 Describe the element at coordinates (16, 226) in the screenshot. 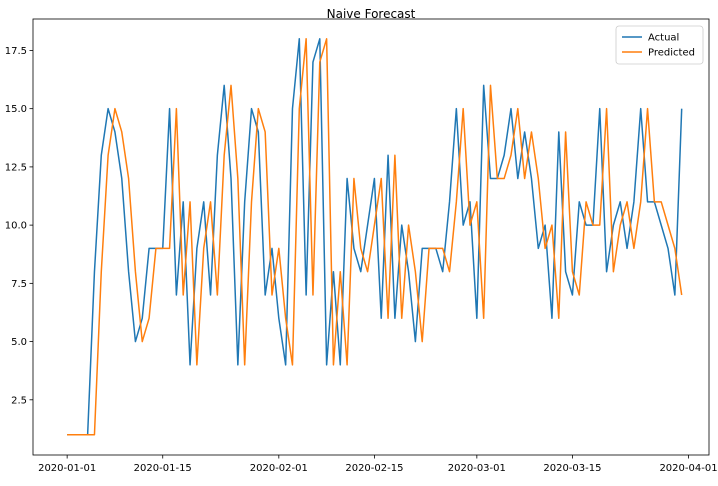

I see `y-tick-label: 10.0` at that location.